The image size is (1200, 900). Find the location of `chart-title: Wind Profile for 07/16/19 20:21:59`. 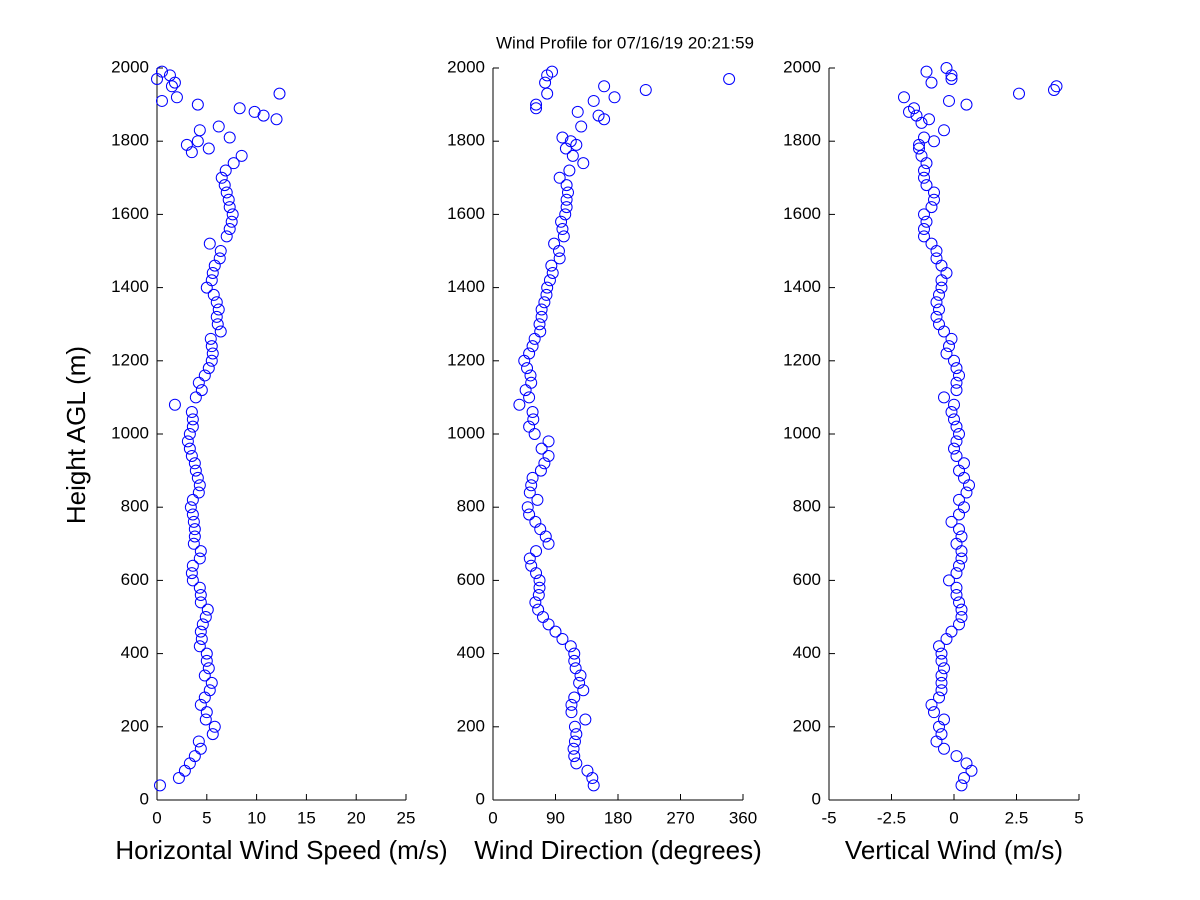

chart-title: Wind Profile for 07/16/19 20:21:59 is located at coordinates (625, 42).